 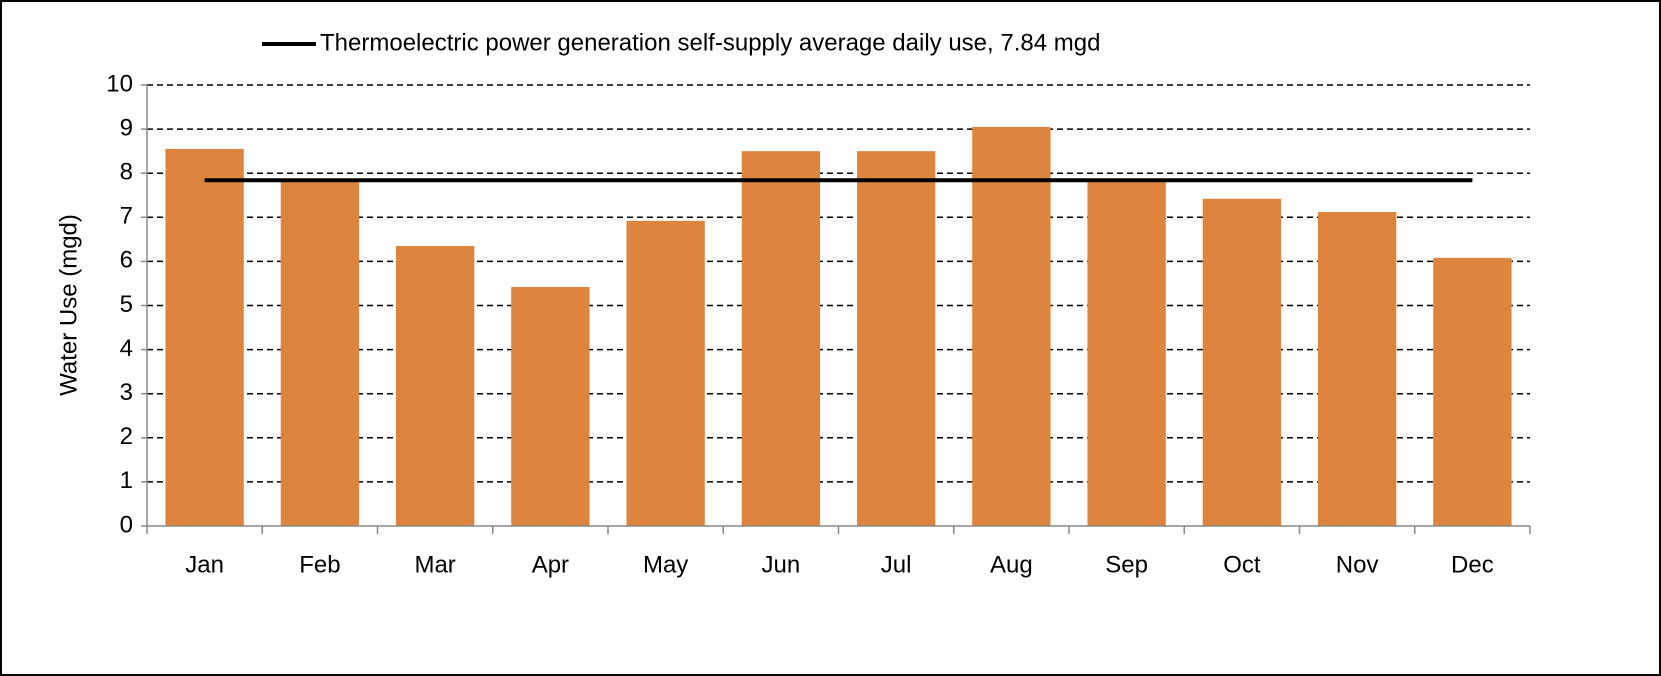 What do you see at coordinates (781, 564) in the screenshot?
I see `x-tick-label: Jun` at bounding box center [781, 564].